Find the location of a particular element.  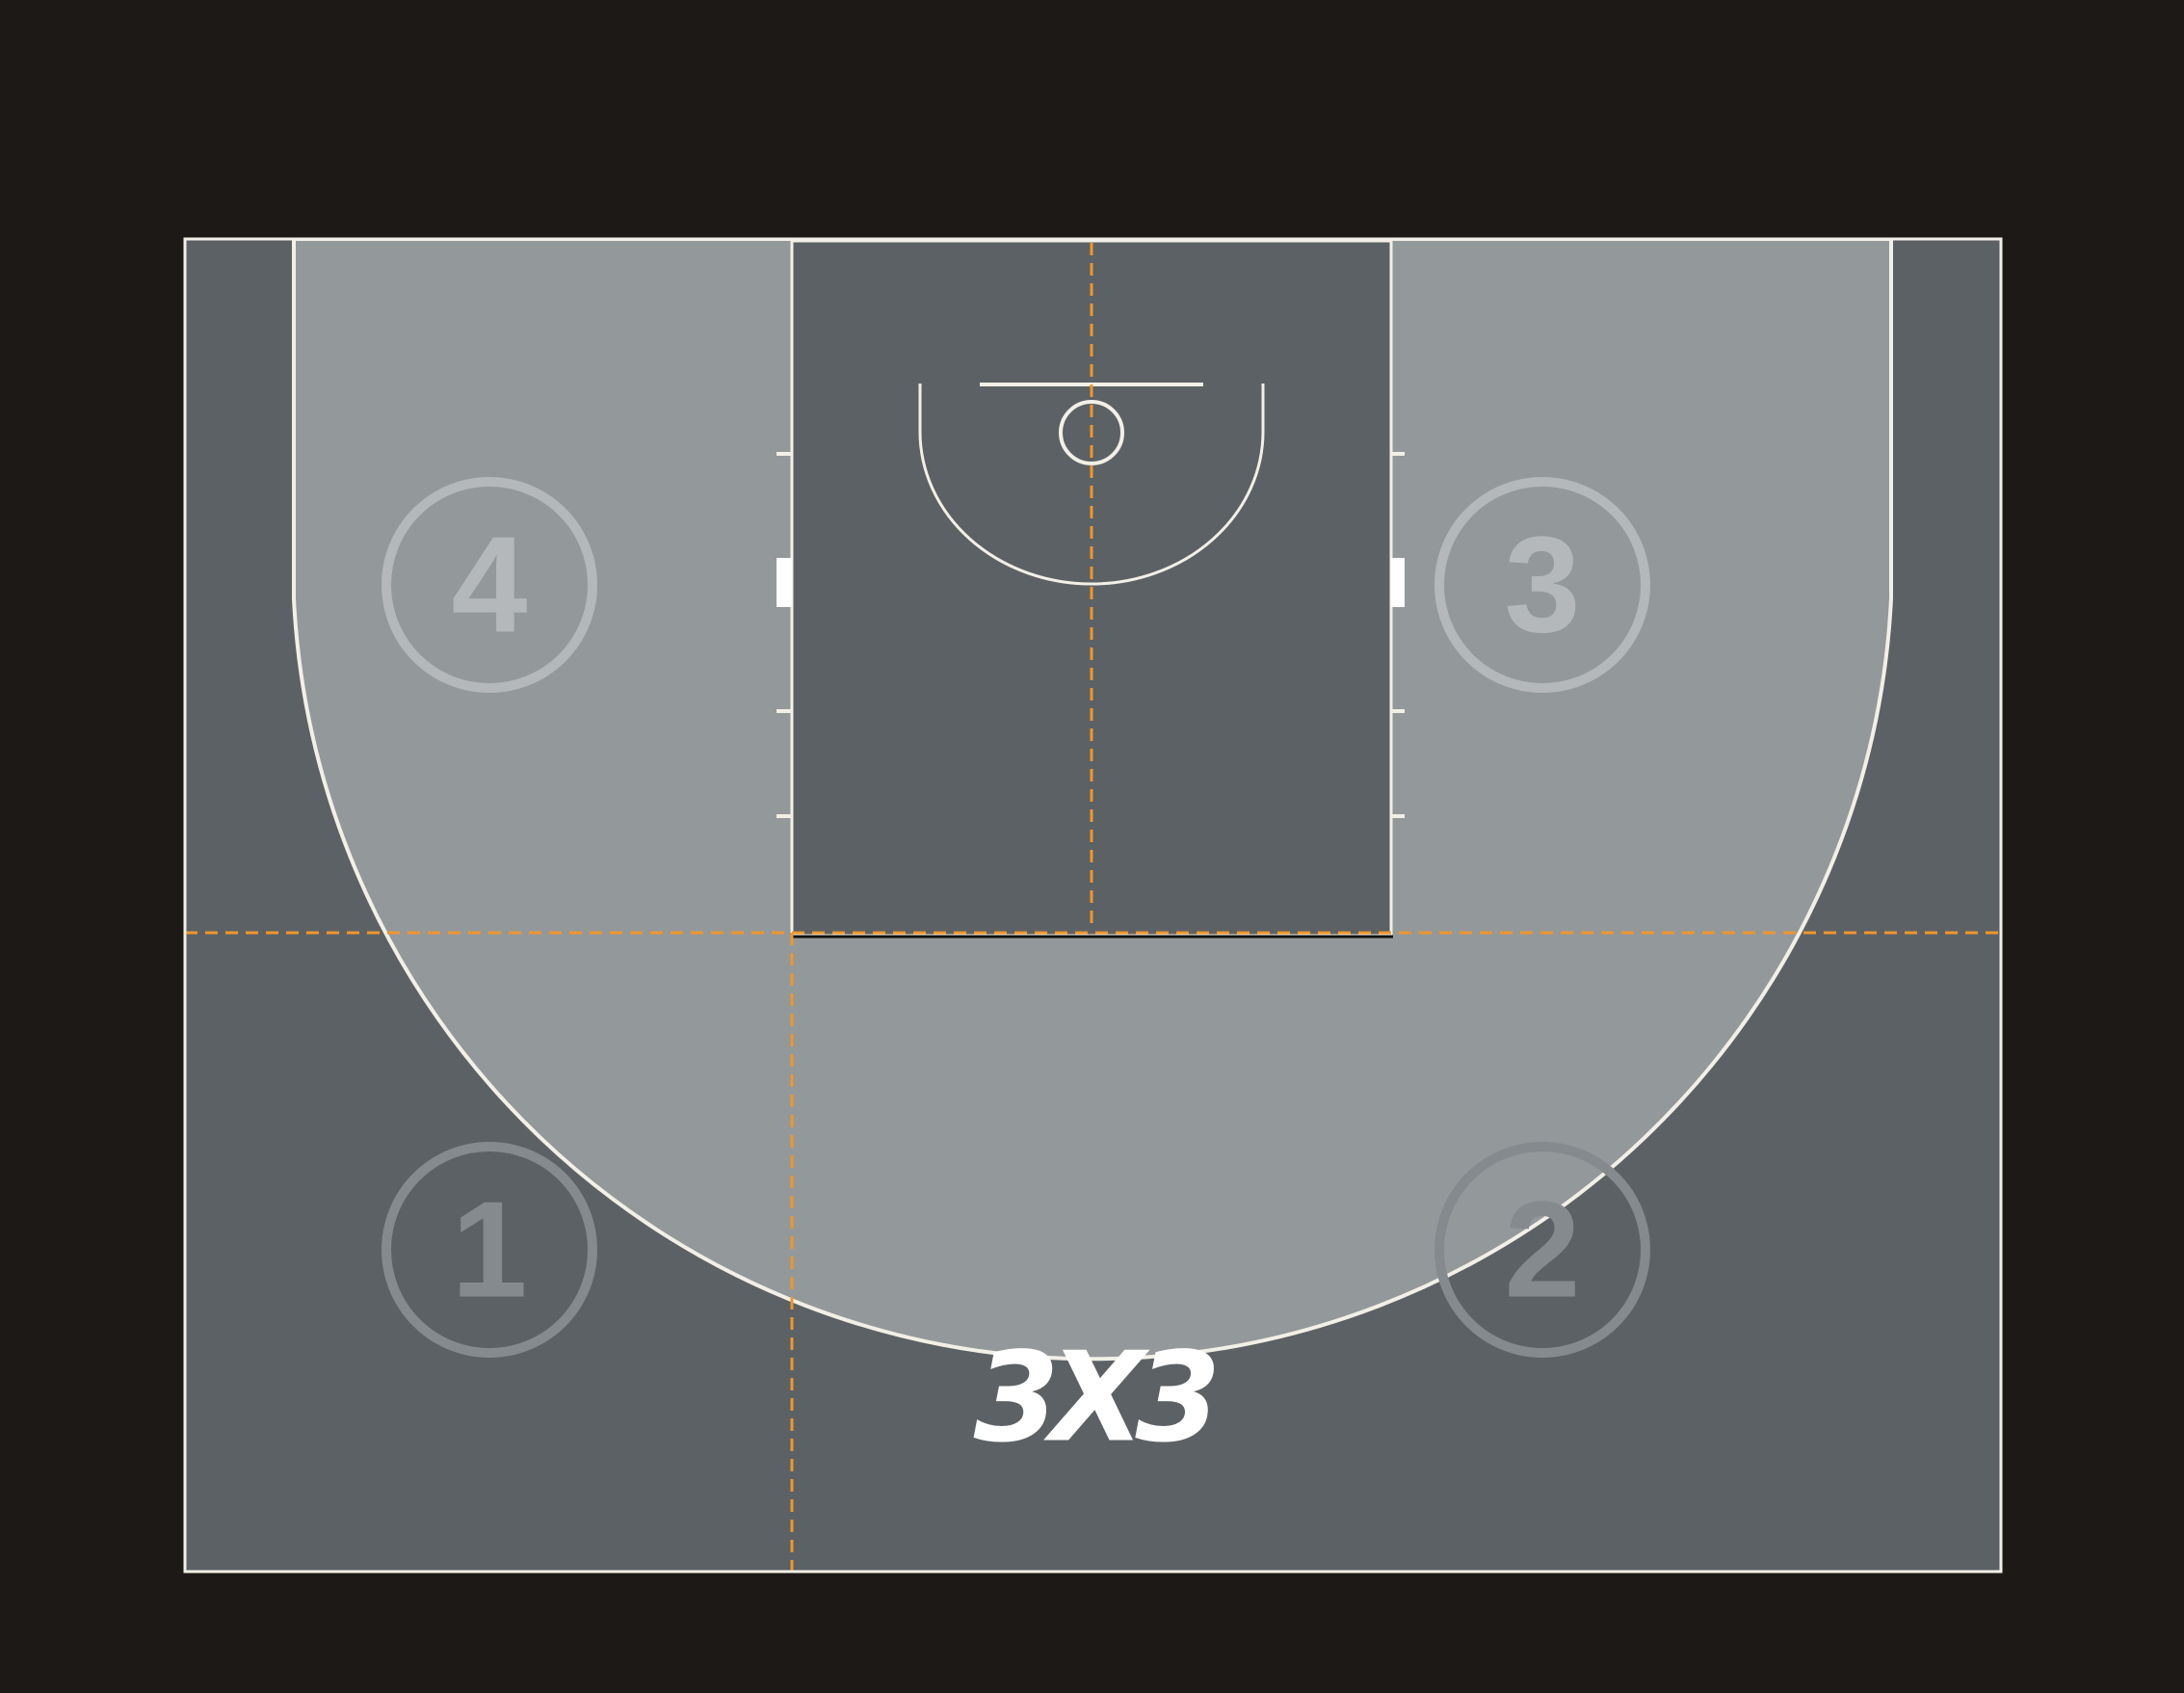

no-charge-arc is located at coordinates (1091, 485).